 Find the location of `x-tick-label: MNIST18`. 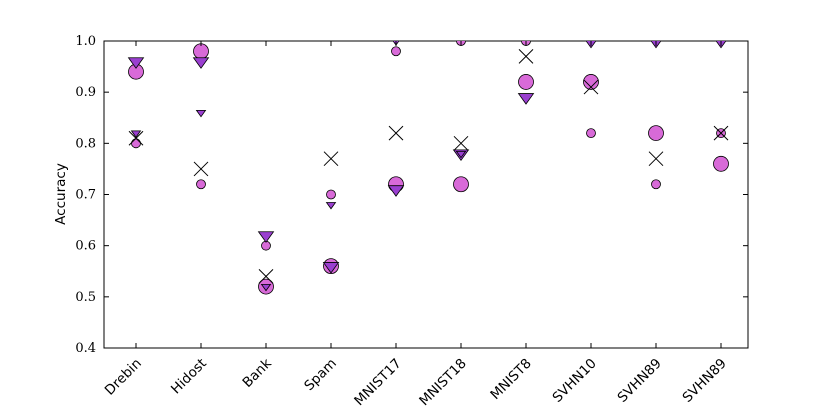

x-tick-label: MNIST18 is located at coordinates (443, 383).